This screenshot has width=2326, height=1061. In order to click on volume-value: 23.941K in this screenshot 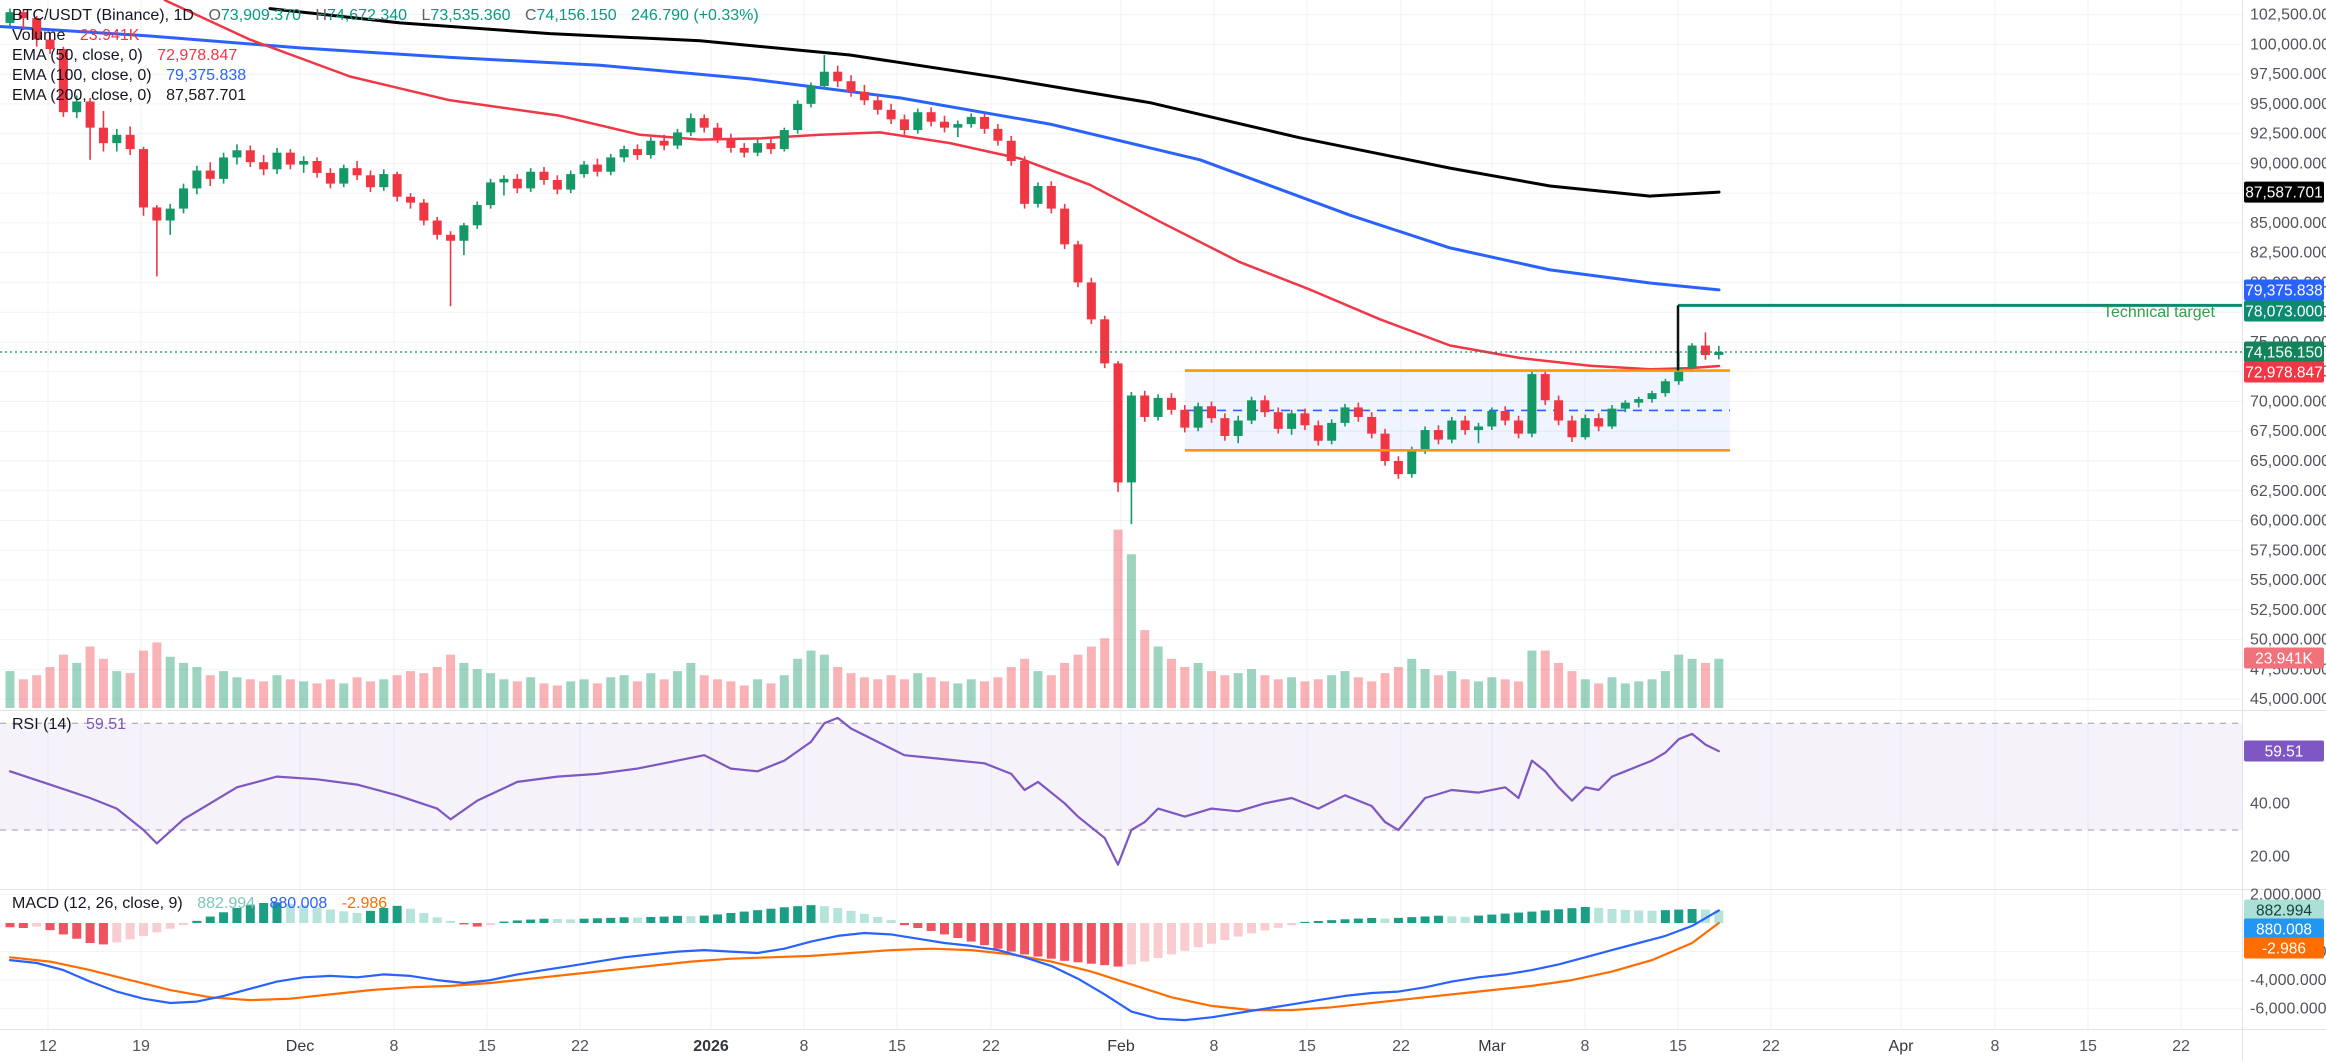, I will do `click(109, 35)`.